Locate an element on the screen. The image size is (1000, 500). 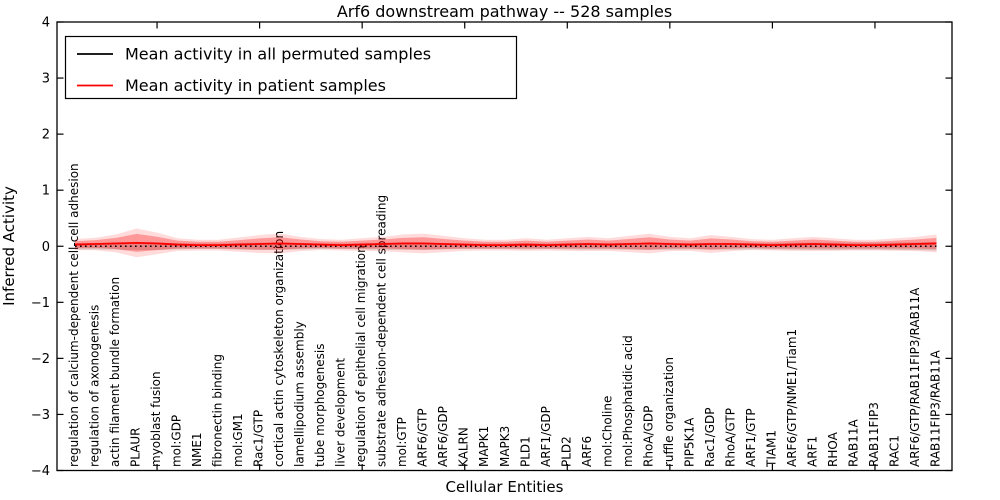
category-label: cortical actin cytoskeleton organization is located at coordinates (279, 349).